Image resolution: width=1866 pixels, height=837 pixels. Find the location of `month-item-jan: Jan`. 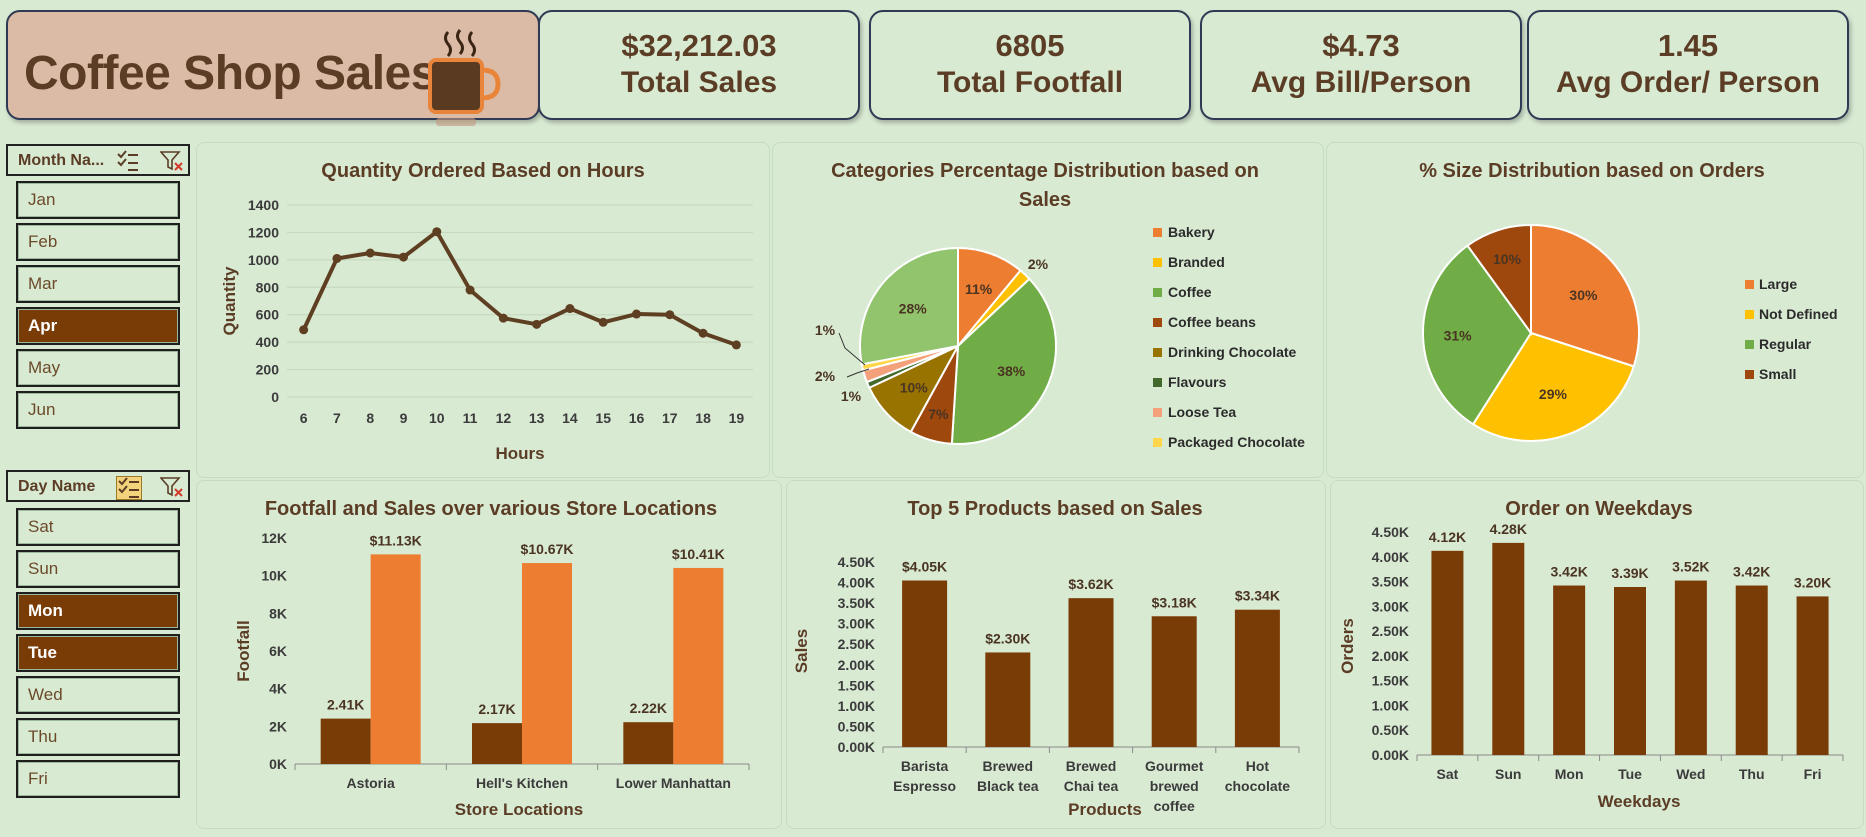

month-item-jan: Jan is located at coordinates (98, 200).